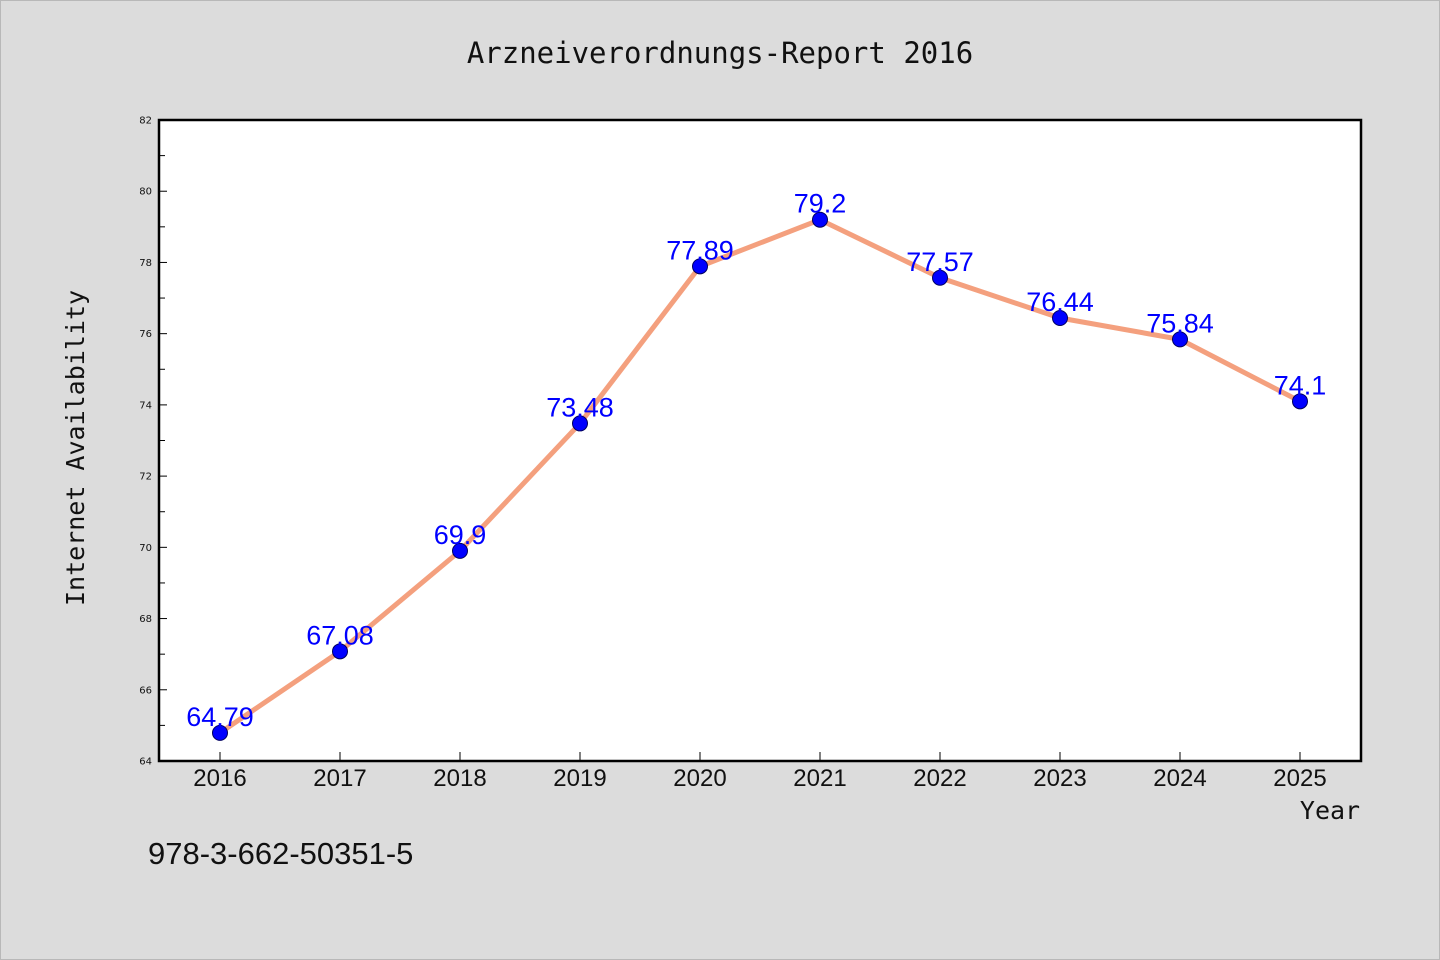 The height and width of the screenshot is (960, 1440). Describe the element at coordinates (1299, 778) in the screenshot. I see `x-tick-label: 2025` at that location.